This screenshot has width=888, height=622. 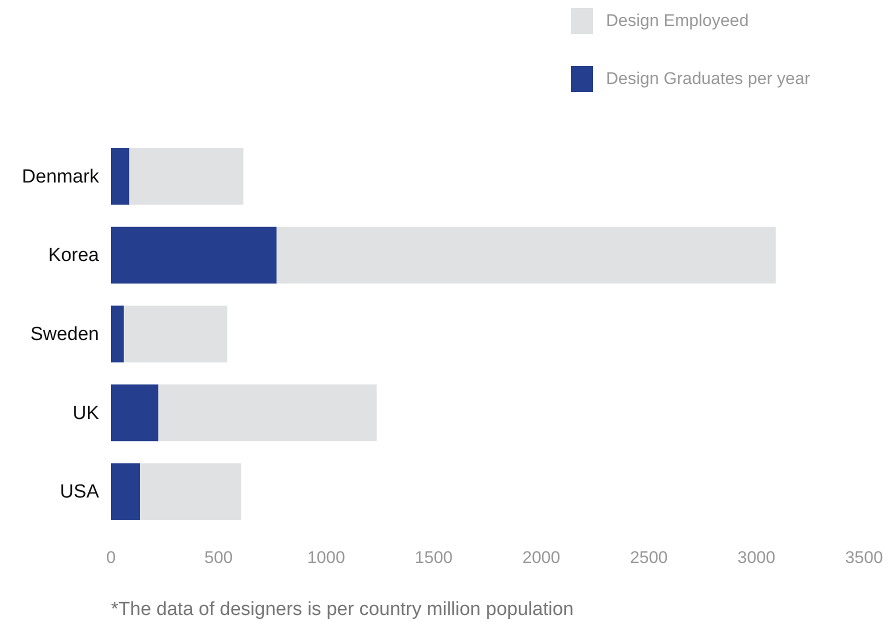 I want to click on y-tick-label: USA, so click(x=80, y=492).